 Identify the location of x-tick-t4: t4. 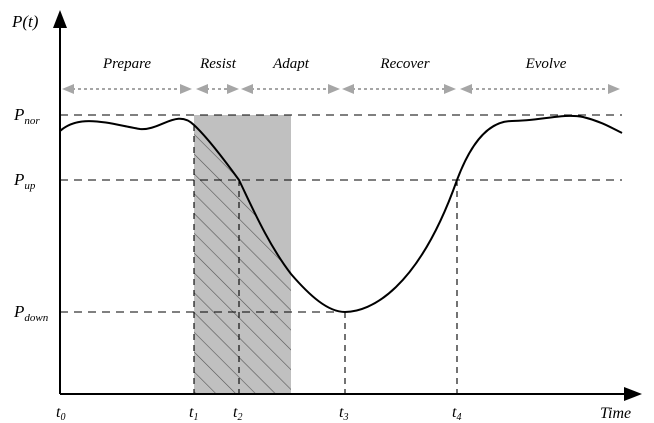
(456, 413).